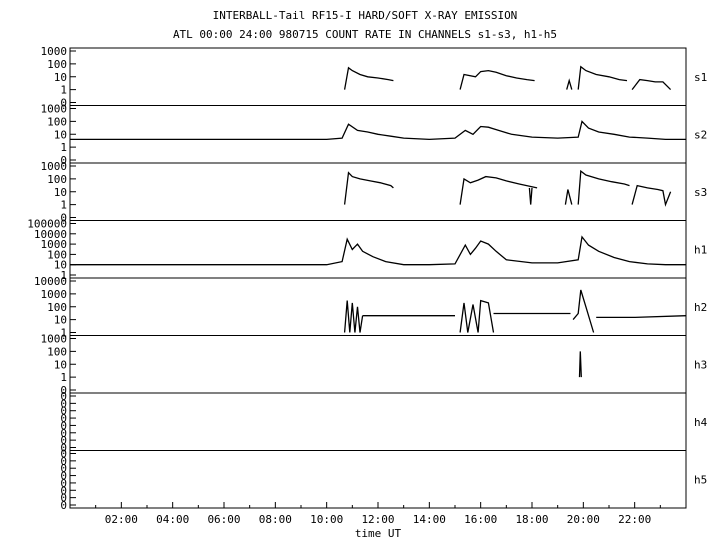 The height and width of the screenshot is (550, 720). What do you see at coordinates (54, 51) in the screenshot?
I see `y-tick-label-s1: 1000` at bounding box center [54, 51].